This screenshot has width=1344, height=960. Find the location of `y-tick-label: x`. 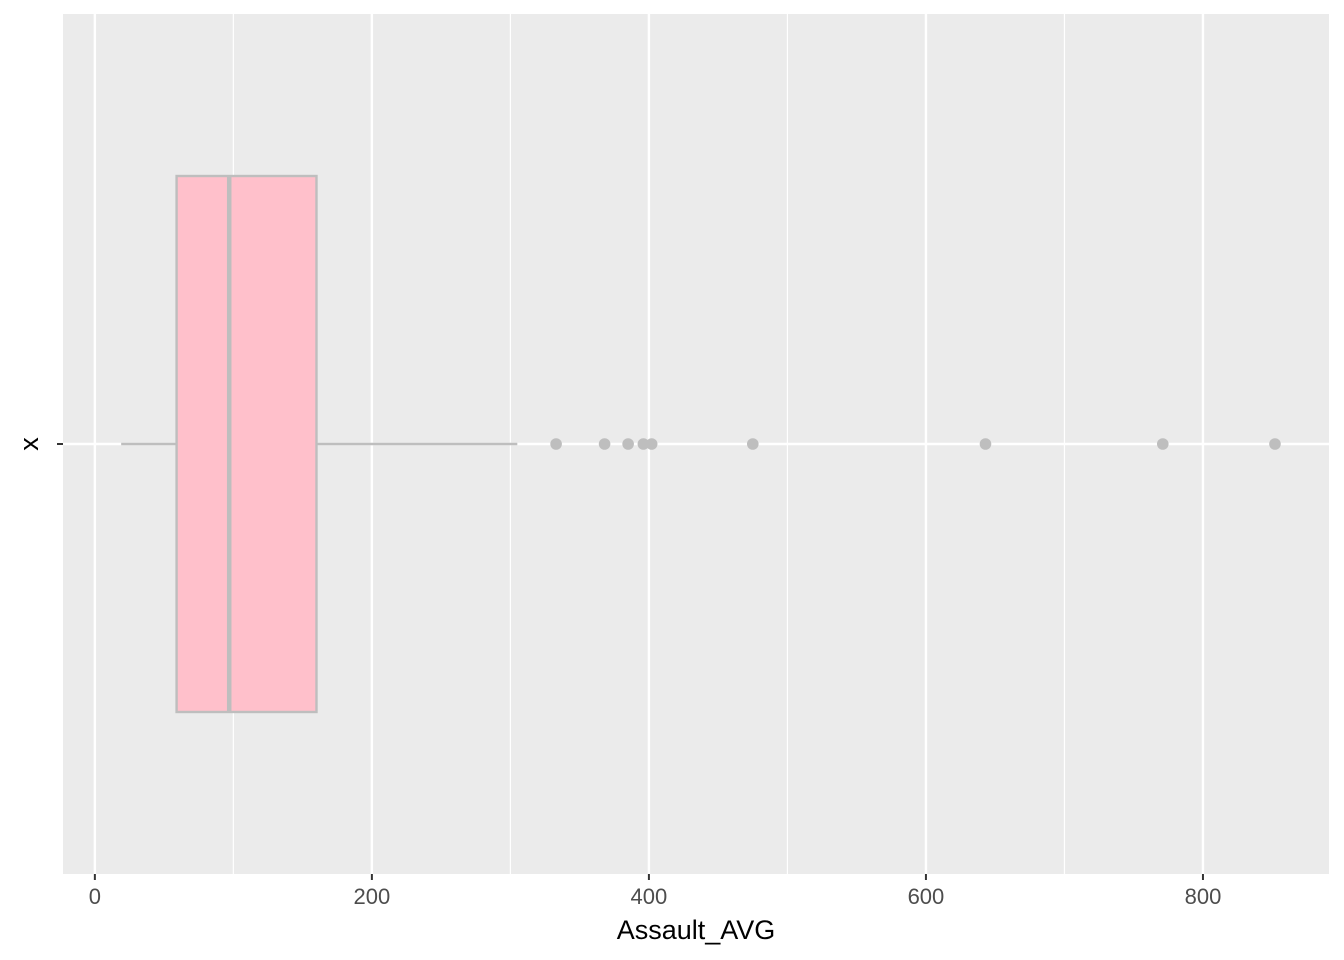

y-tick-label: x is located at coordinates (29, 444).